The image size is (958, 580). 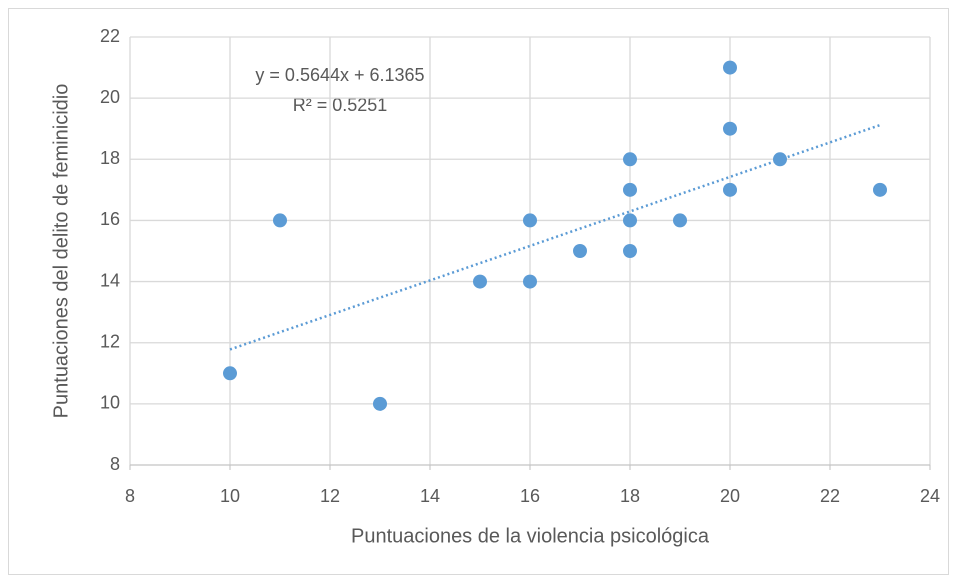 What do you see at coordinates (130, 496) in the screenshot?
I see `x-tick-label: 8` at bounding box center [130, 496].